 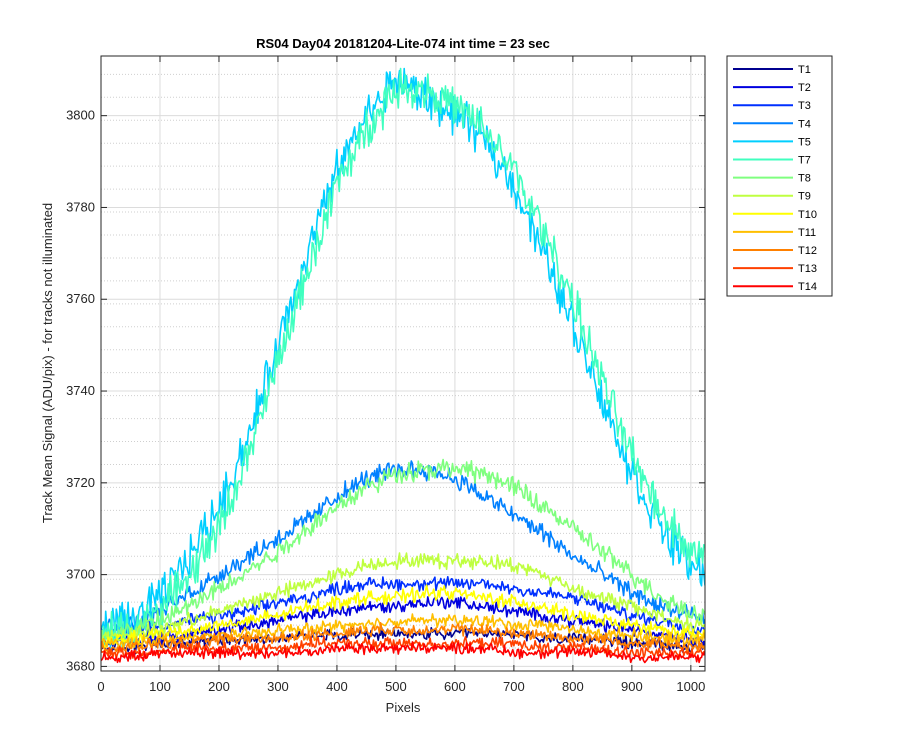 I want to click on legend-label-t8: T8, so click(x=804, y=179).